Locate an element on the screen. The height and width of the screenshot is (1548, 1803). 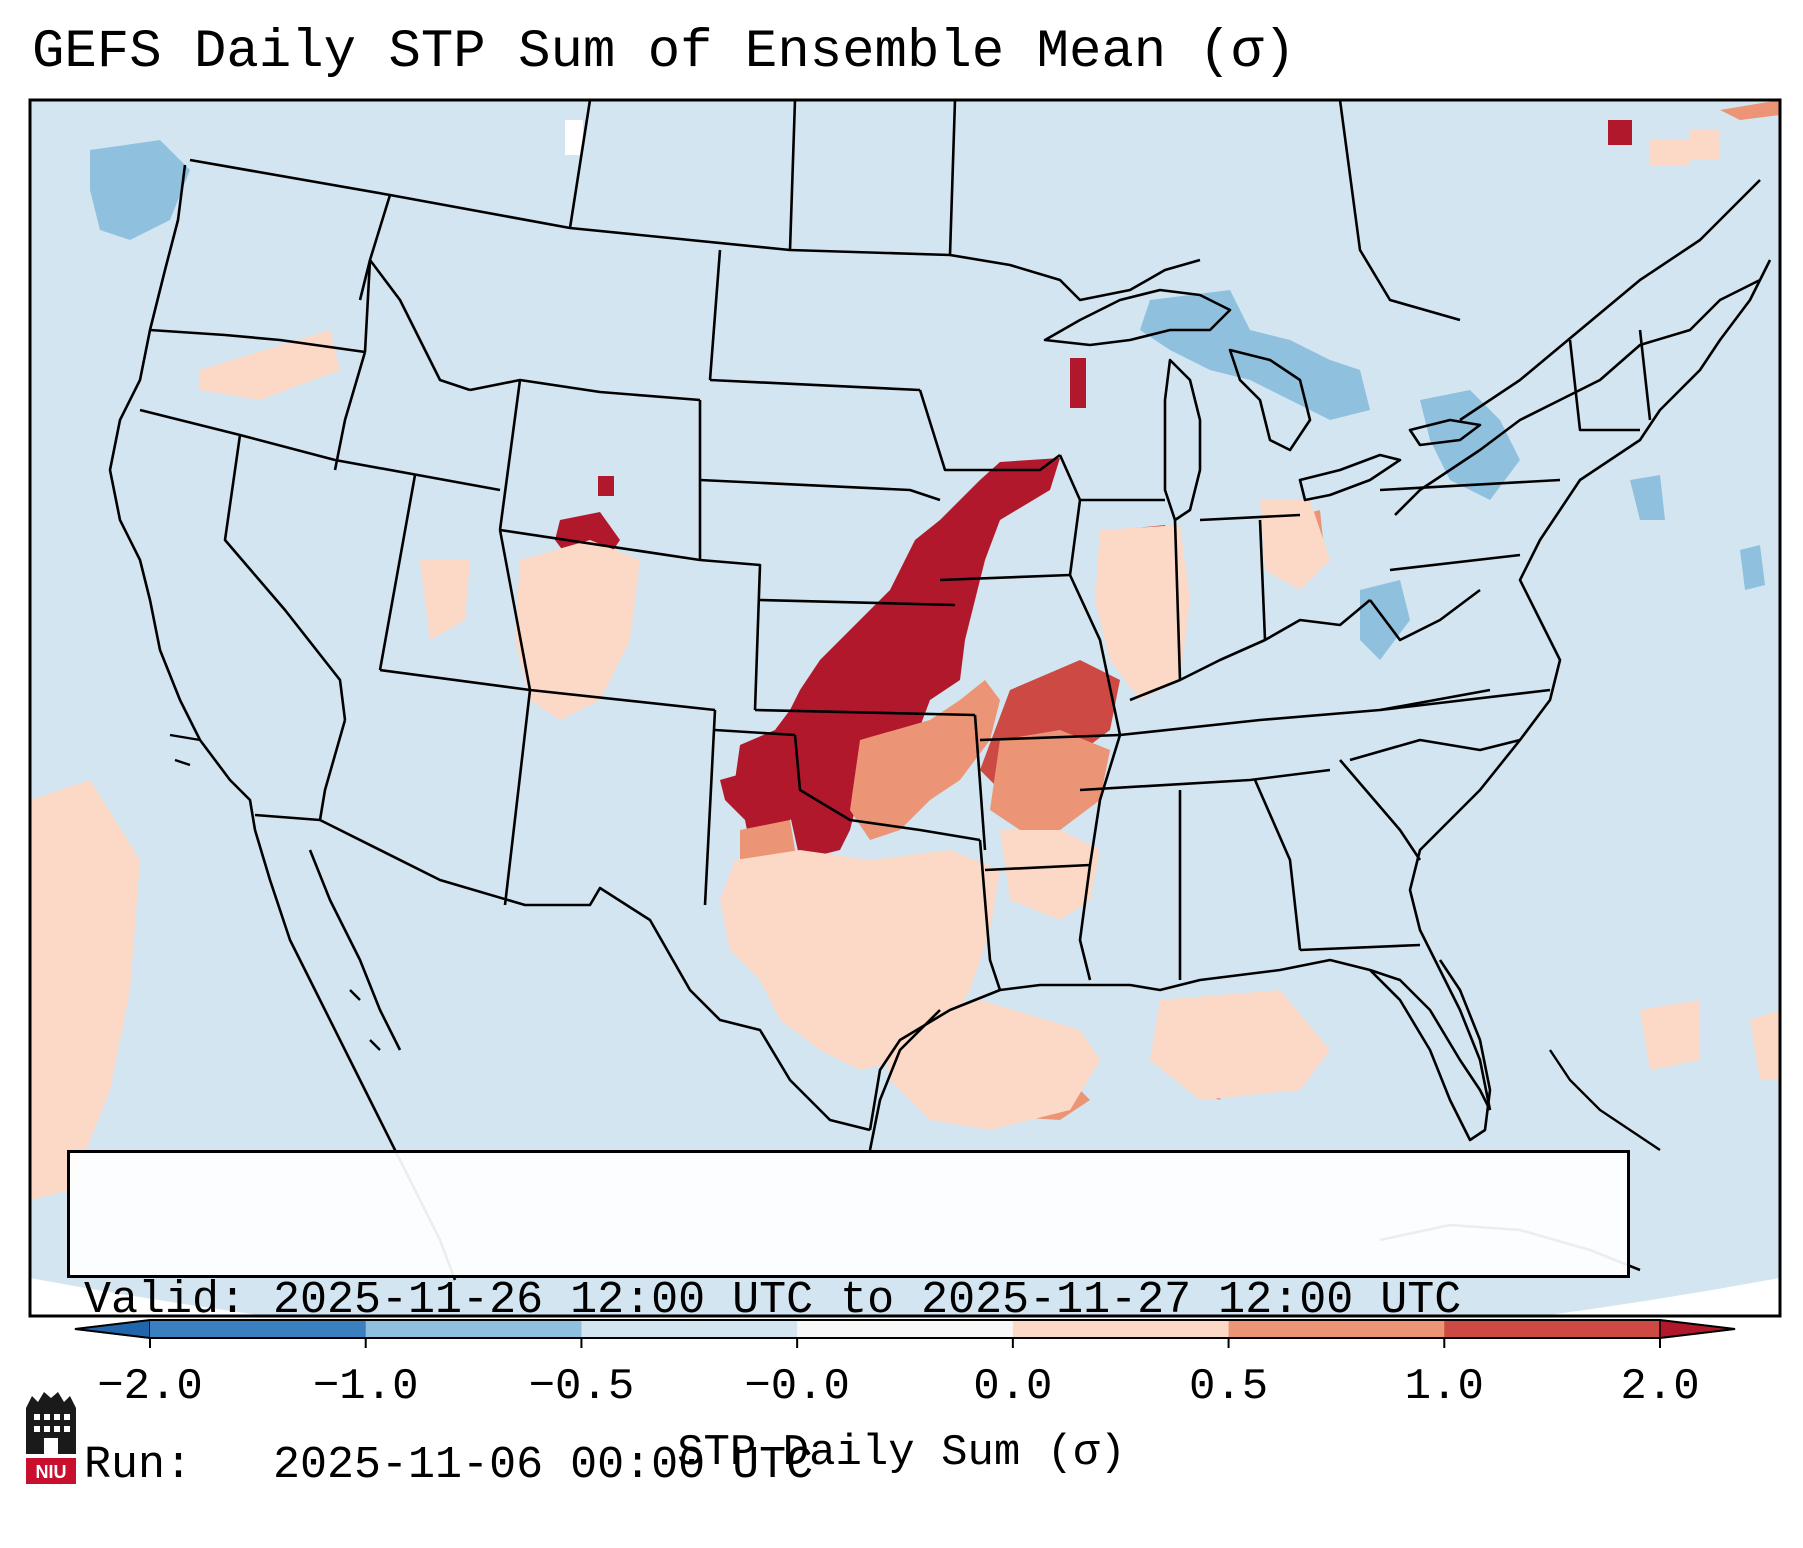
stp-mid-ok-kansas is located at coordinates (925, 760).